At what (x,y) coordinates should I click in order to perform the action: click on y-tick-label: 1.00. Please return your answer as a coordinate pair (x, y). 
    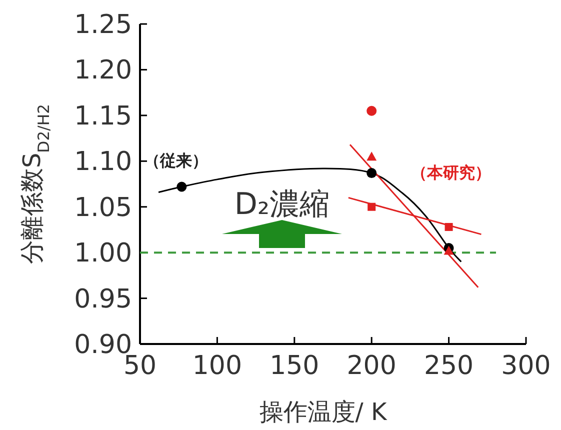
    Looking at the image, I should click on (103, 253).